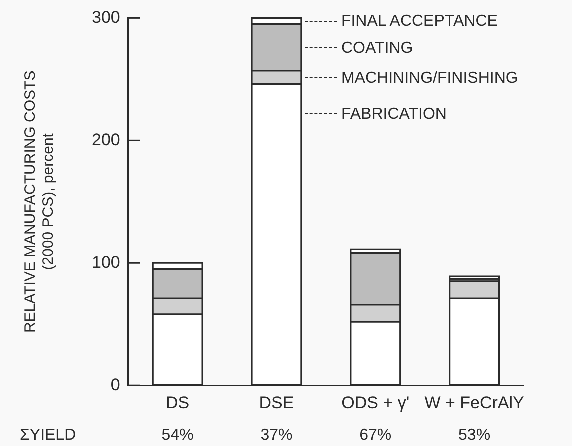 This screenshot has width=572, height=446. I want to click on text: MACHINING/FINISHING, so click(429, 79).